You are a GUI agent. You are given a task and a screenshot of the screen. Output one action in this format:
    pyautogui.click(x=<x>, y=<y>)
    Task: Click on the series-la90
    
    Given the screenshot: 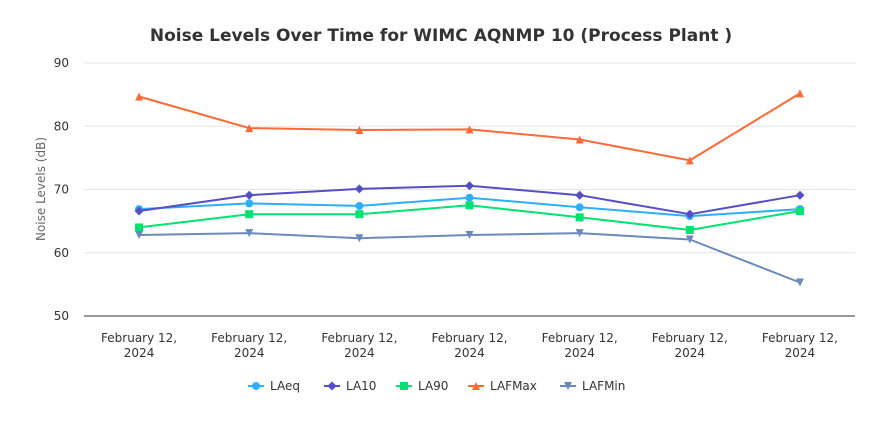 What is the action you would take?
    pyautogui.click(x=469, y=217)
    